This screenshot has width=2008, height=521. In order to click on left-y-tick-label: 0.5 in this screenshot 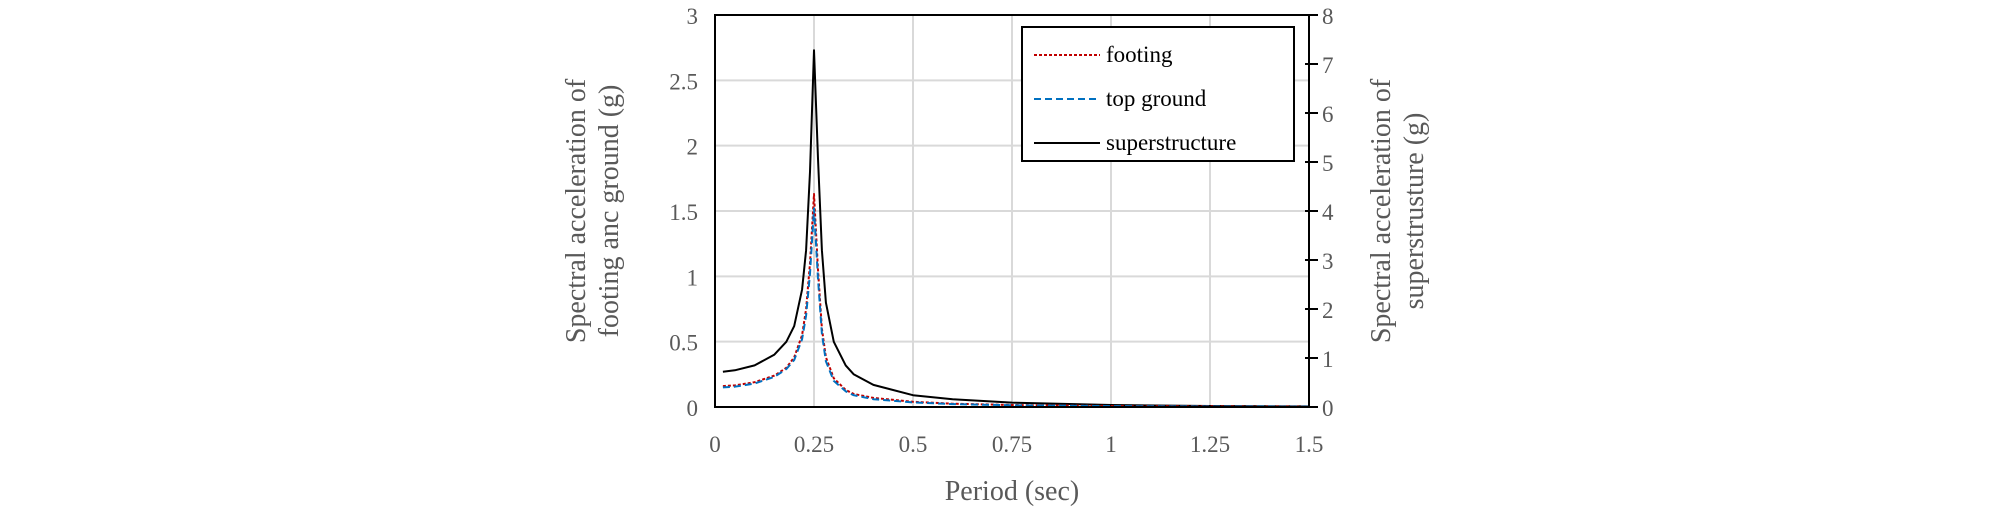, I will do `click(683, 343)`.